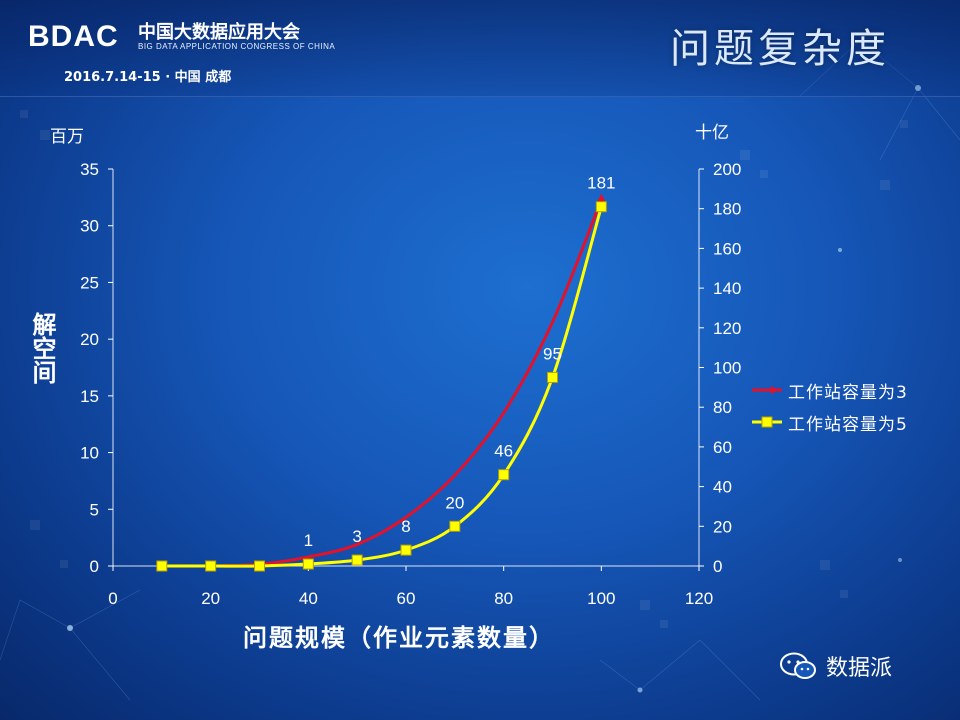 The height and width of the screenshot is (720, 960). I want to click on data-label: 8, so click(405, 526).